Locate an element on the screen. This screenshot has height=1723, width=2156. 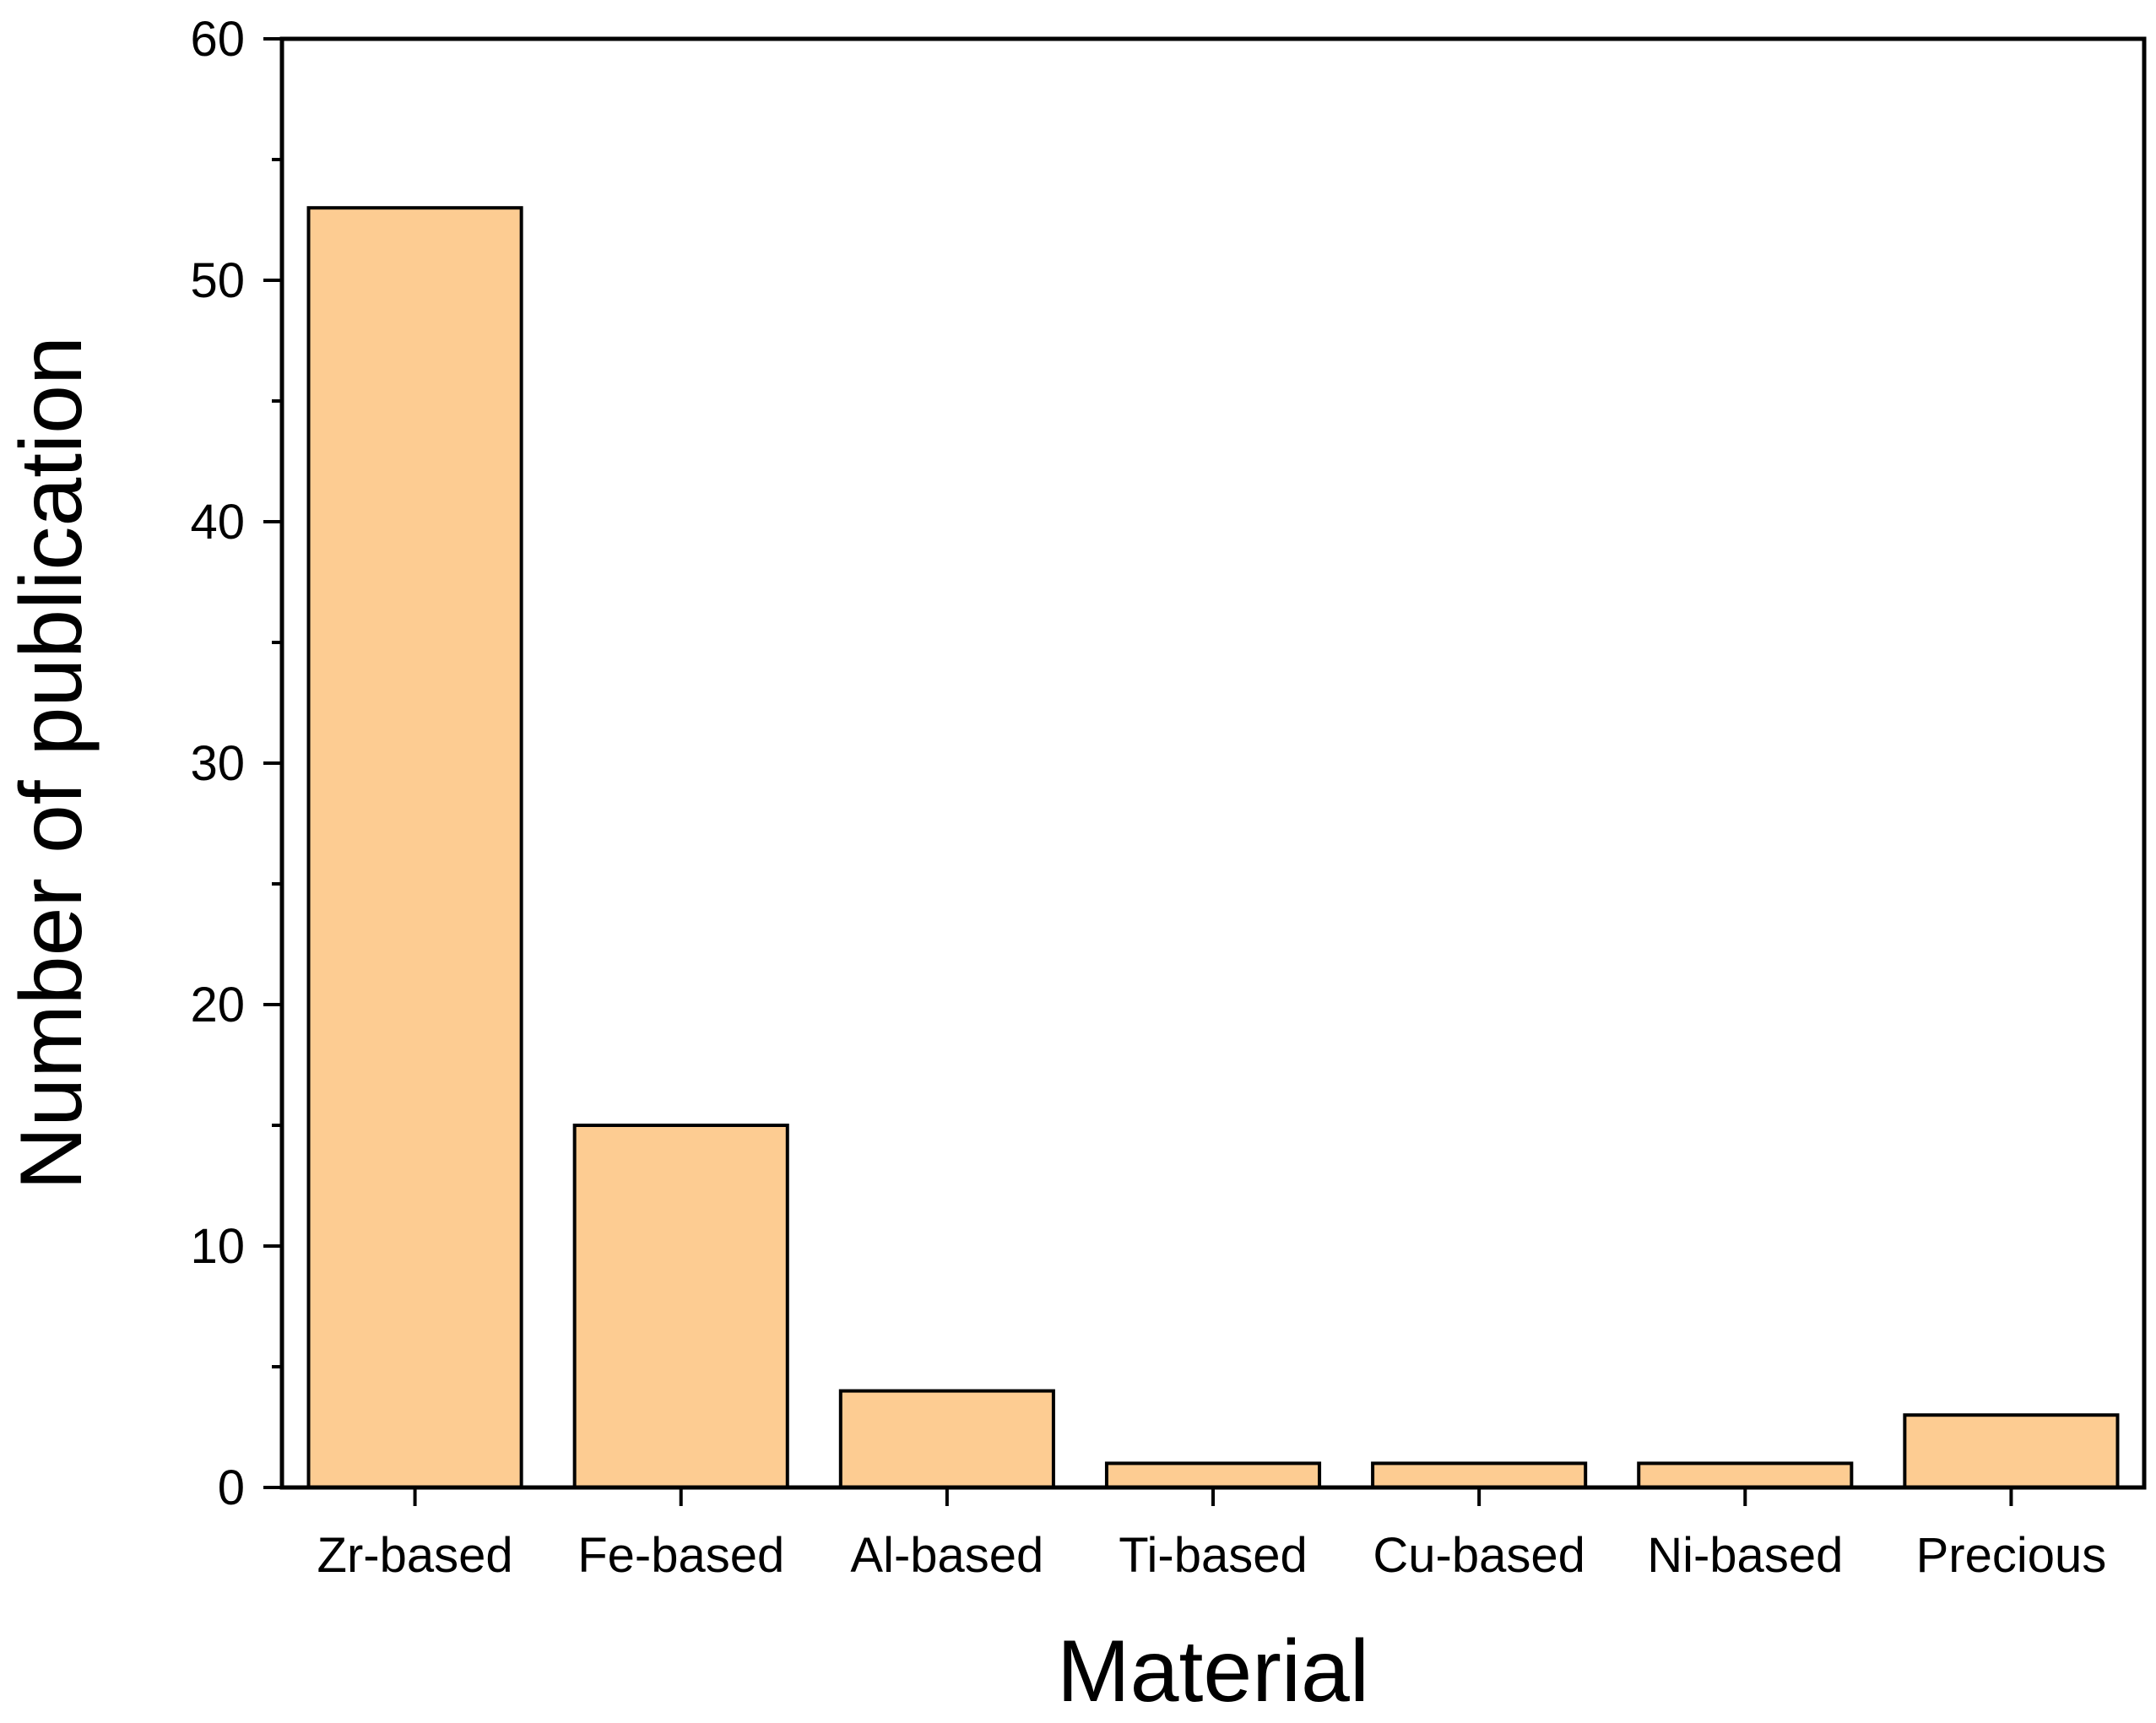
bar-cu-based is located at coordinates (1479, 1476).